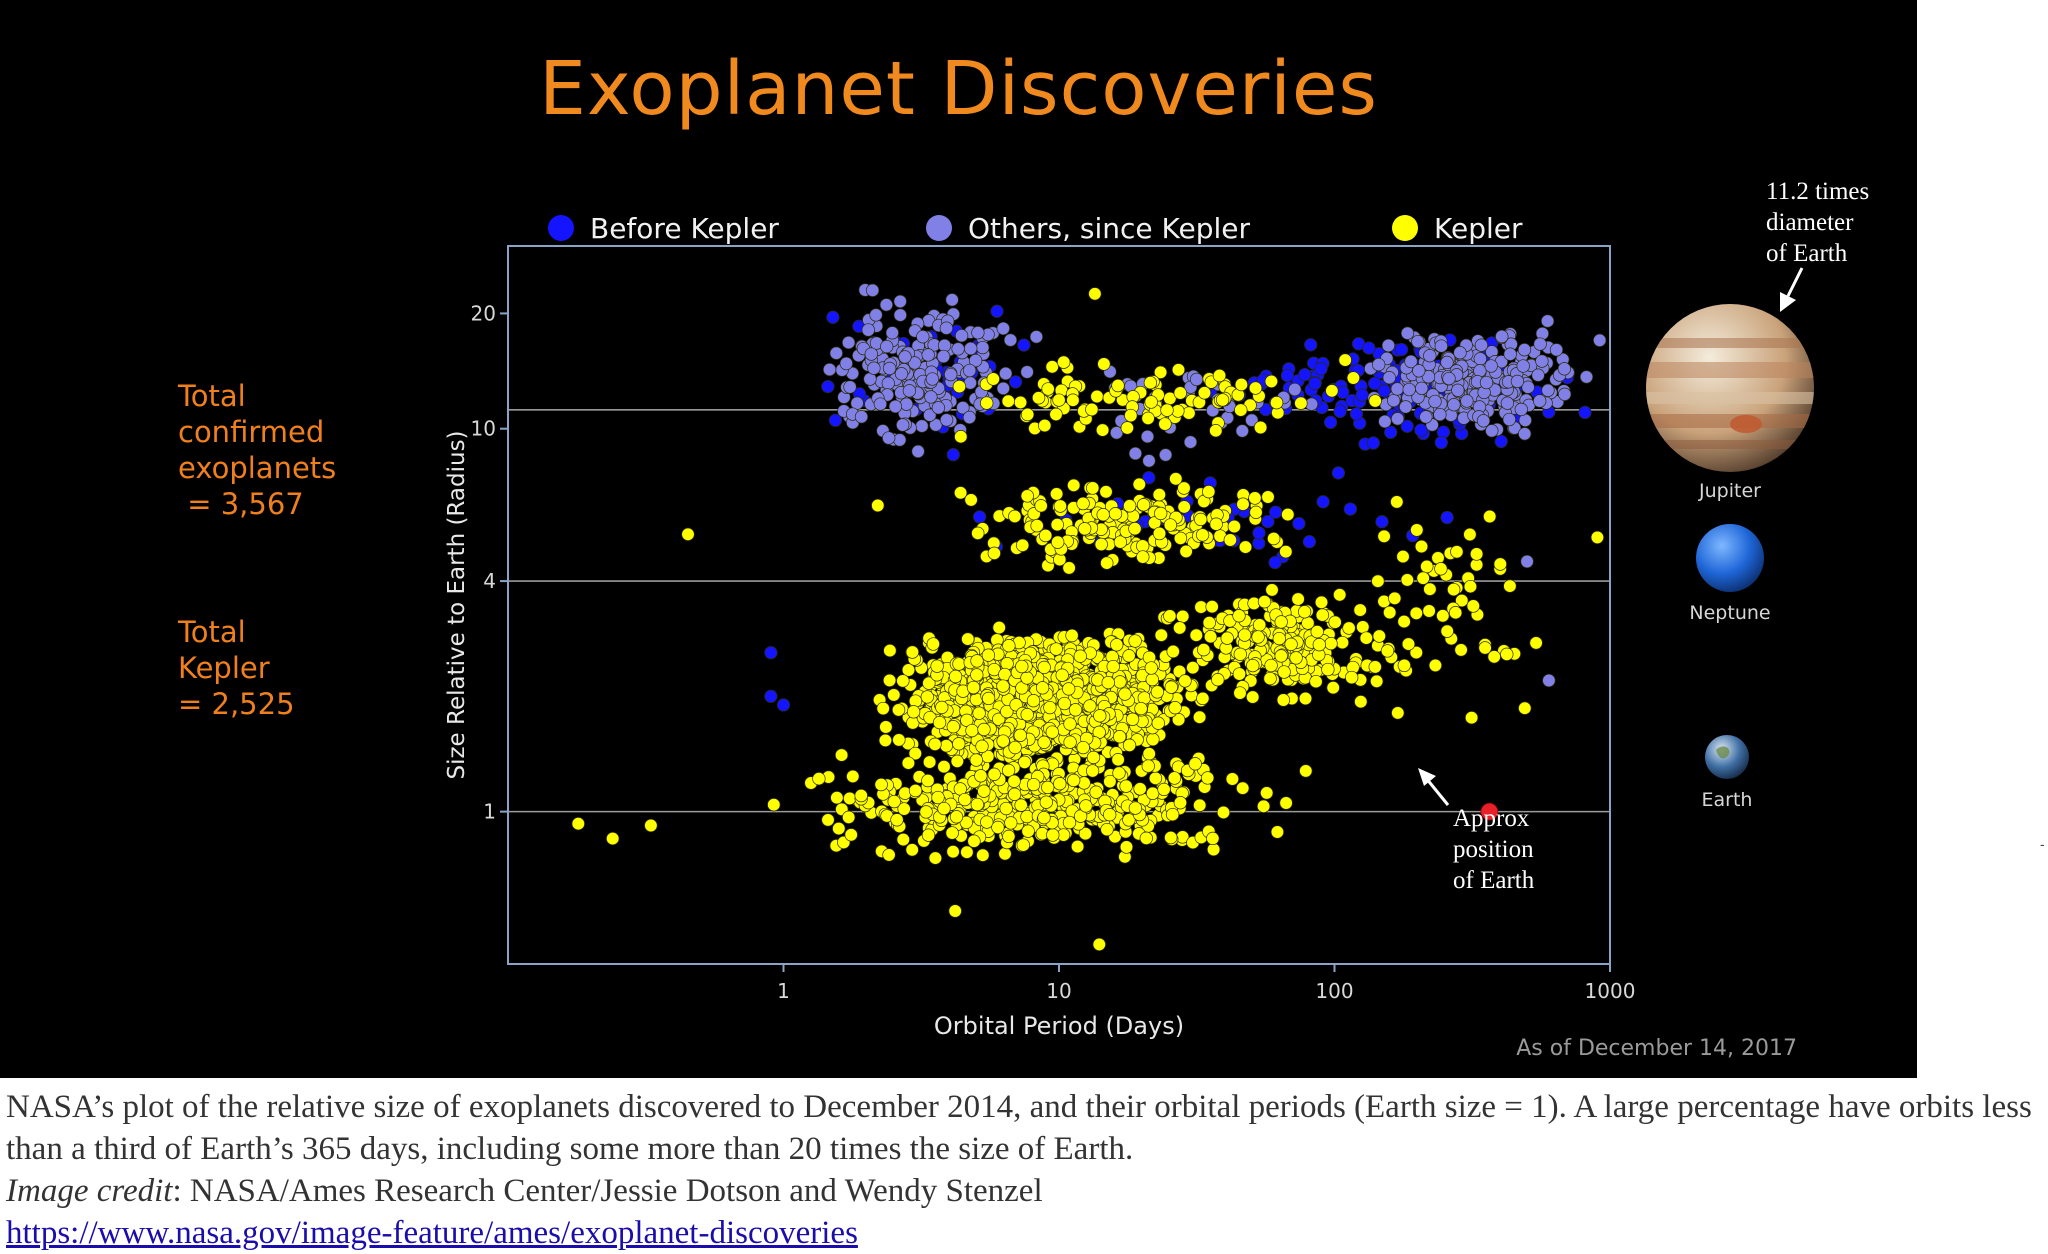  Describe the element at coordinates (457, 604) in the screenshot. I see `y-axis-label: Size Relative to Earth (Radius)` at that location.